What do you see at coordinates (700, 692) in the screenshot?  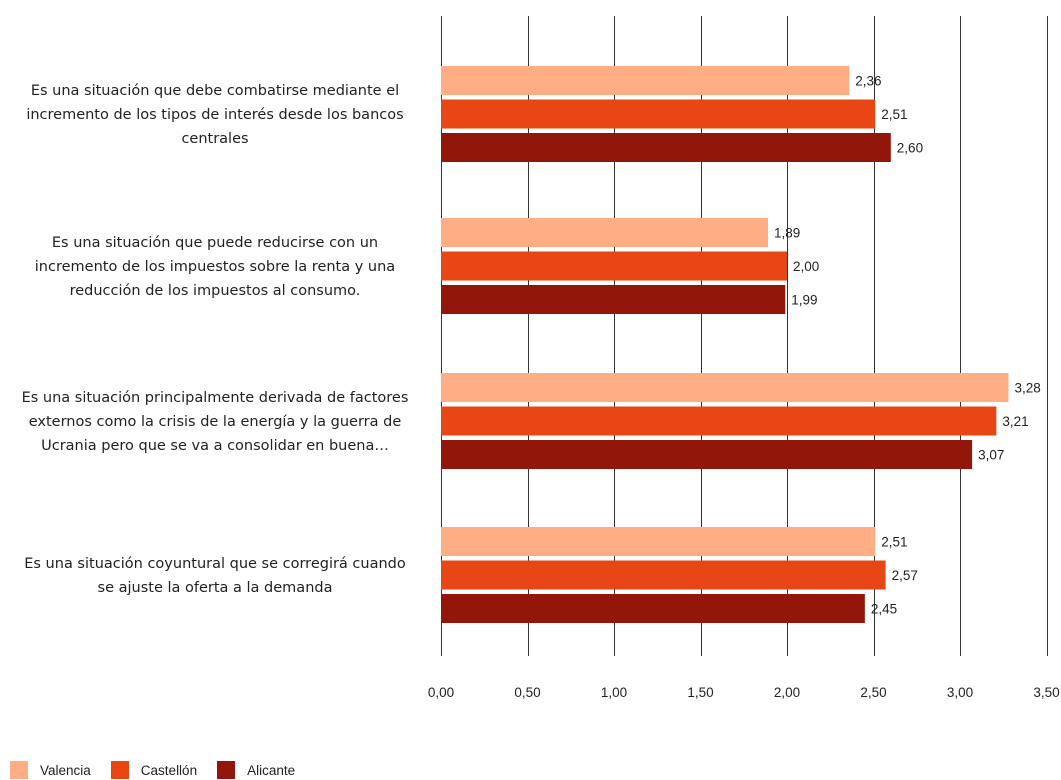 I see `x-tick-label: 1,50` at bounding box center [700, 692].